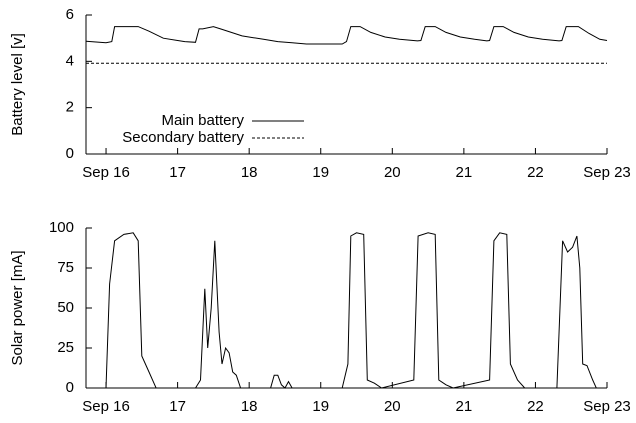 The height and width of the screenshot is (423, 636). Describe the element at coordinates (17, 84) in the screenshot. I see `y-axis-label: Battery level [v]` at that location.